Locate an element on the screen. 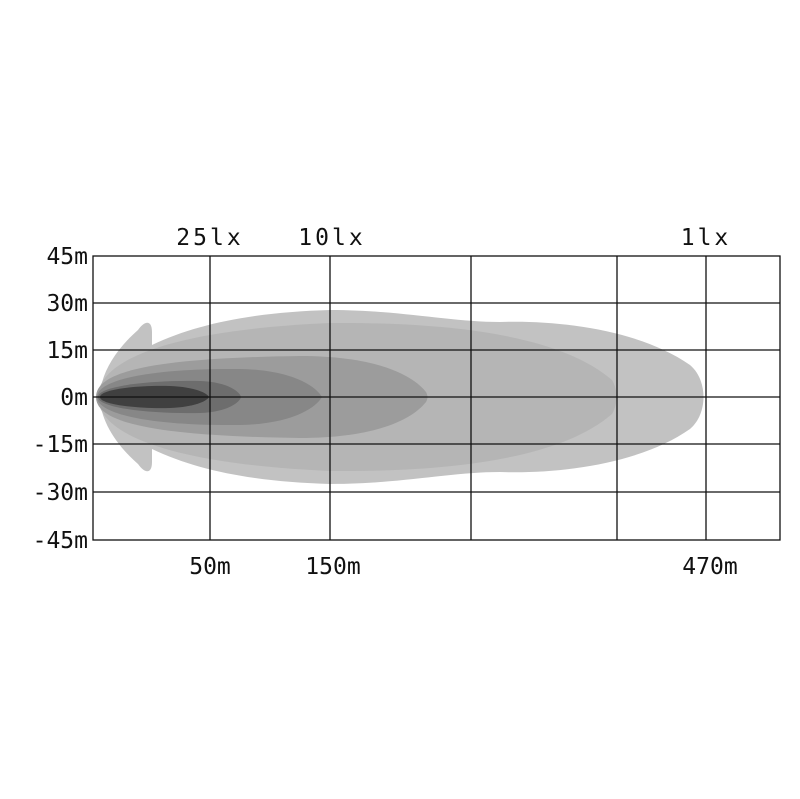 This screenshot has height=799, width=800. y-tick: 45m is located at coordinates (67, 257).